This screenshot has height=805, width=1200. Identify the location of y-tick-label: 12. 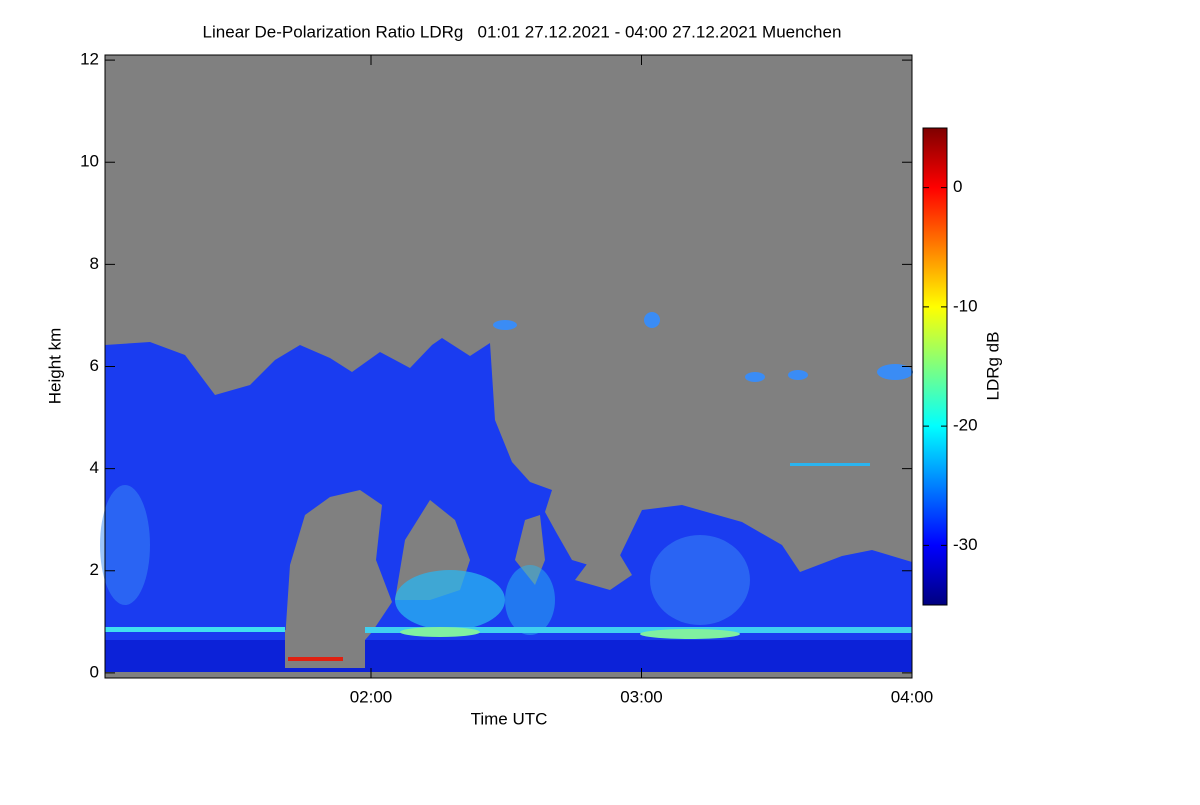
(89, 59).